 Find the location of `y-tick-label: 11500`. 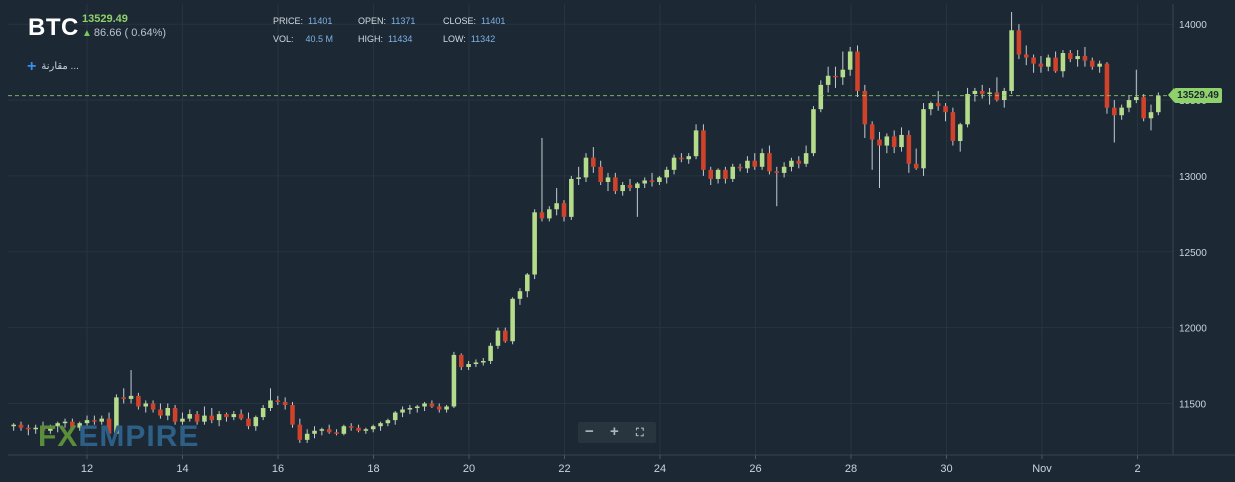

y-tick-label: 11500 is located at coordinates (1193, 404).